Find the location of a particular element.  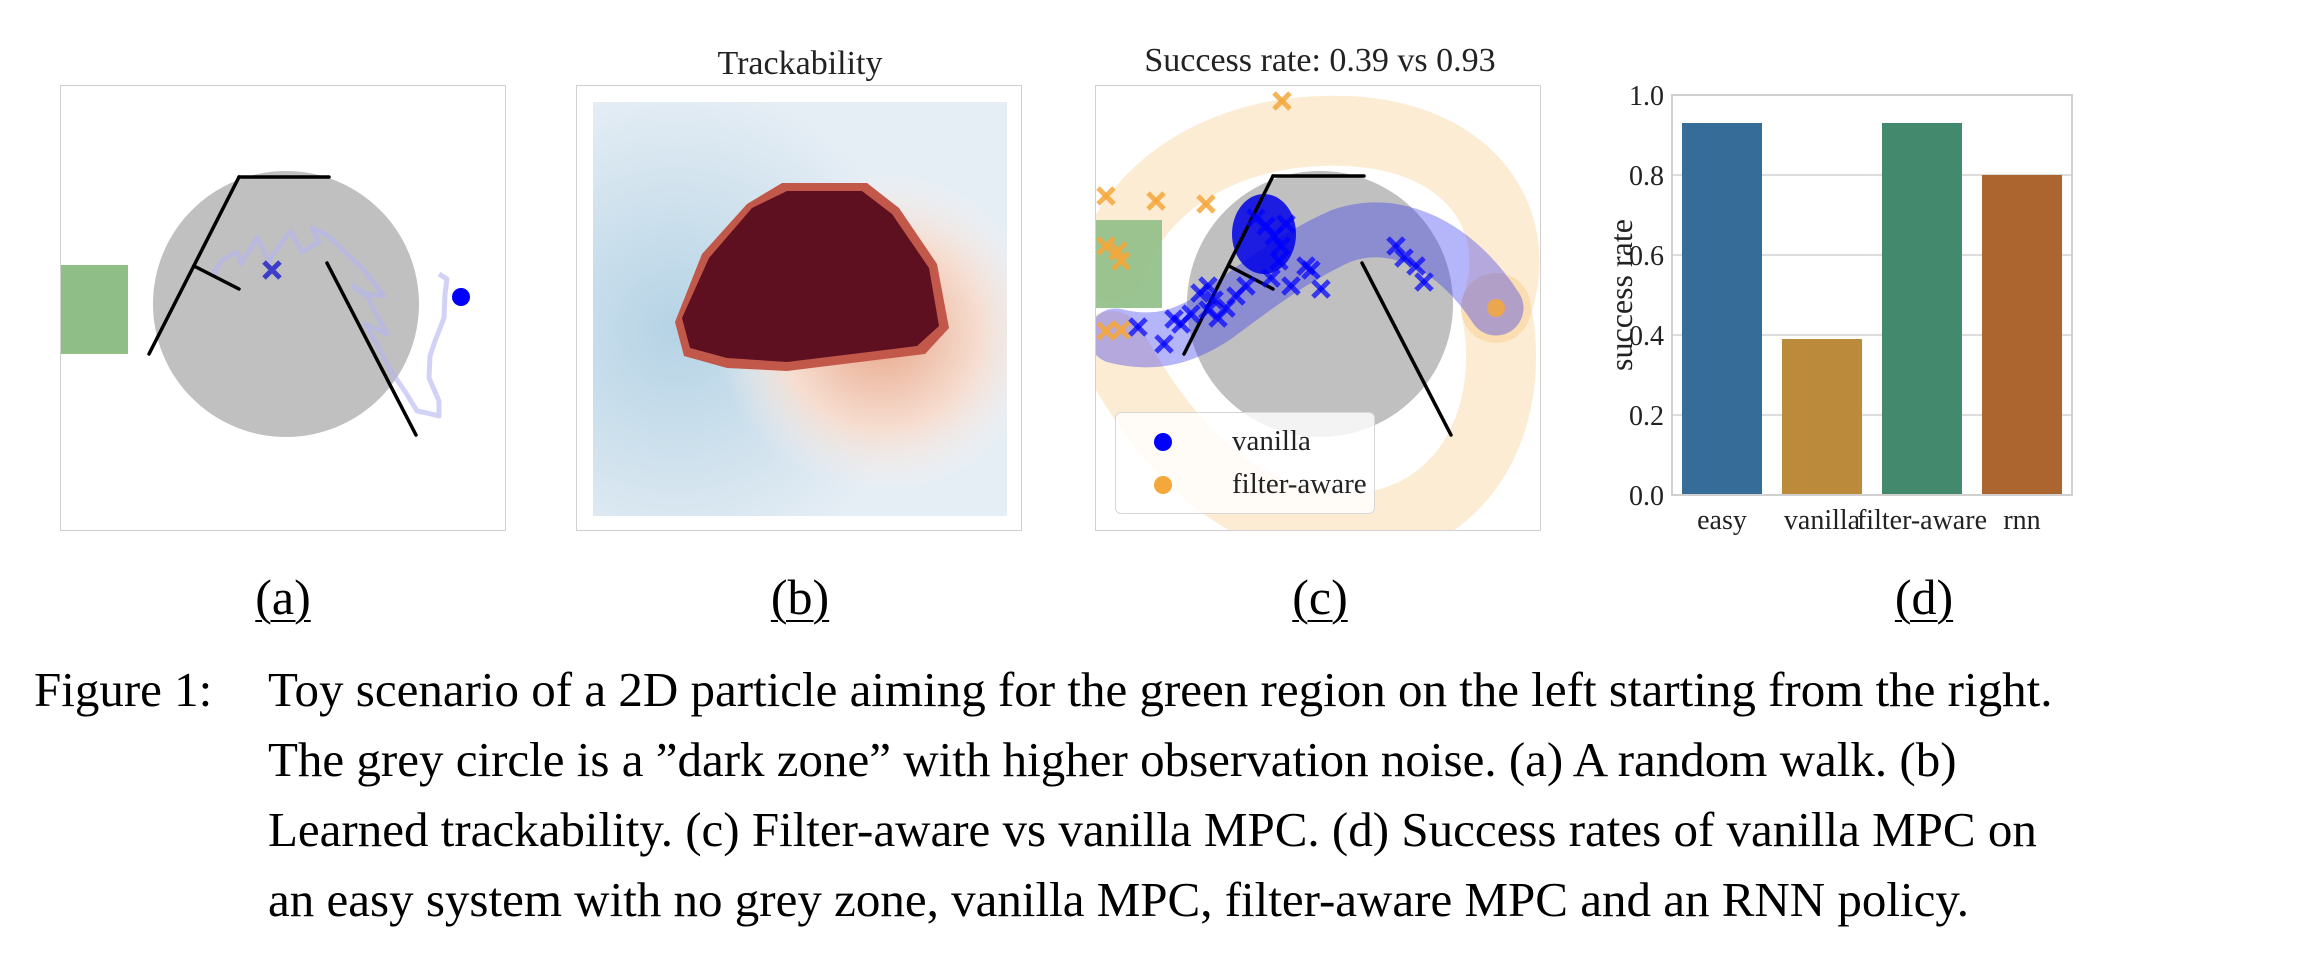

legend: vanilla filter-aware is located at coordinates (1245, 463).